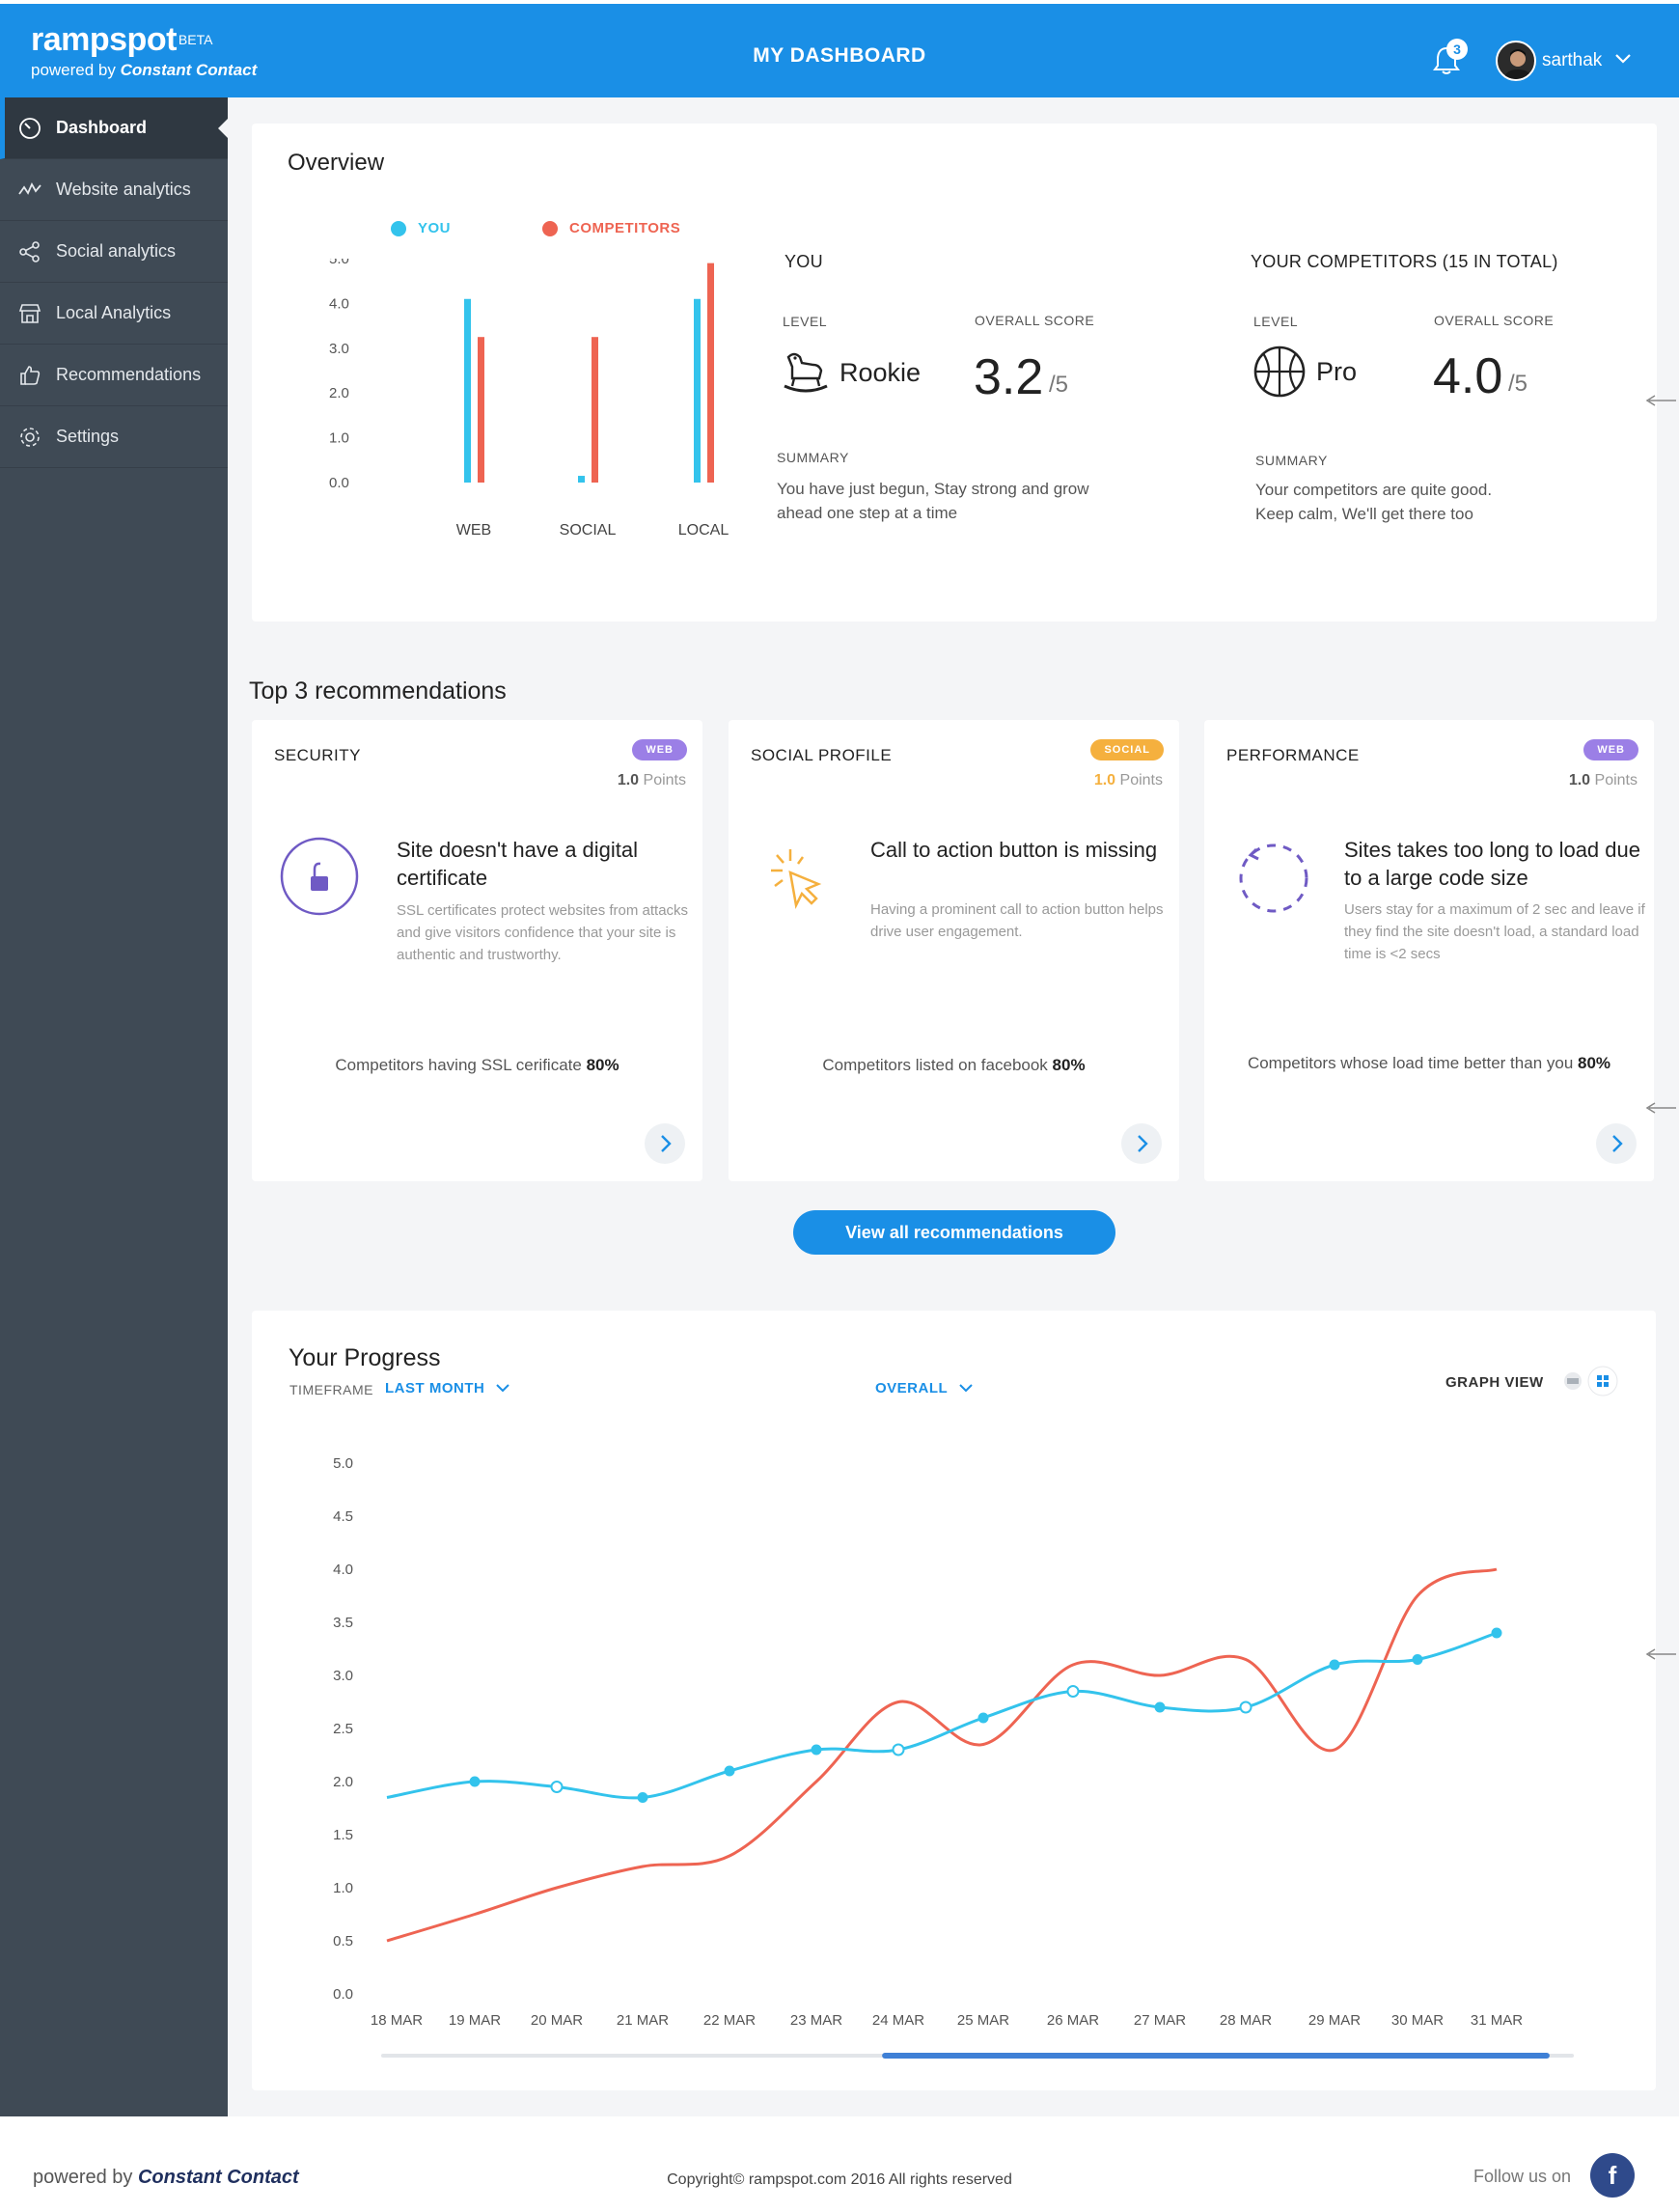 This screenshot has width=1679, height=2212. What do you see at coordinates (317, 755) in the screenshot?
I see `rec-category: SECURITY` at bounding box center [317, 755].